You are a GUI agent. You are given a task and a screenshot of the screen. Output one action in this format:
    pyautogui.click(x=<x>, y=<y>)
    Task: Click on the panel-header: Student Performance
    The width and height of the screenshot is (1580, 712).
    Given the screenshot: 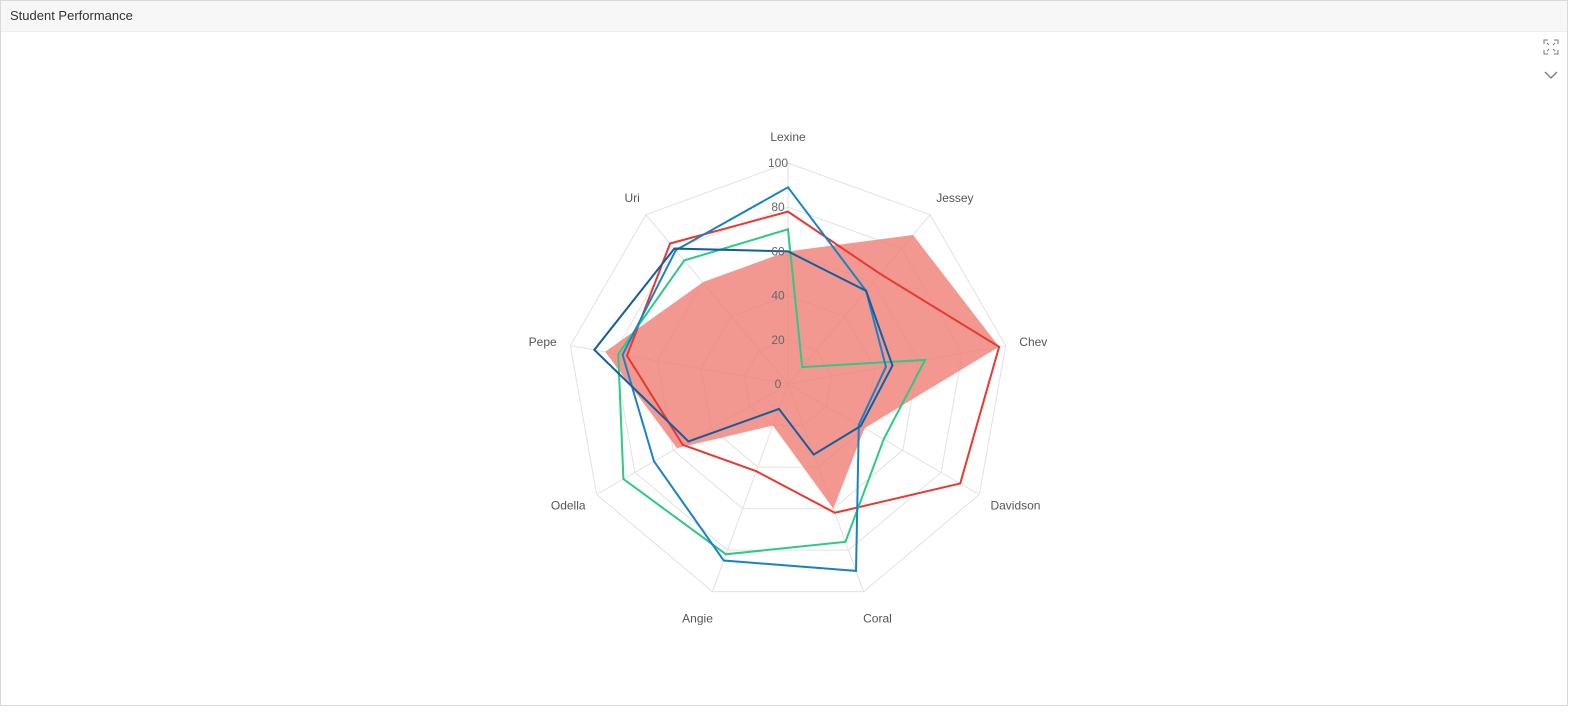 What is the action you would take?
    pyautogui.click(x=784, y=16)
    